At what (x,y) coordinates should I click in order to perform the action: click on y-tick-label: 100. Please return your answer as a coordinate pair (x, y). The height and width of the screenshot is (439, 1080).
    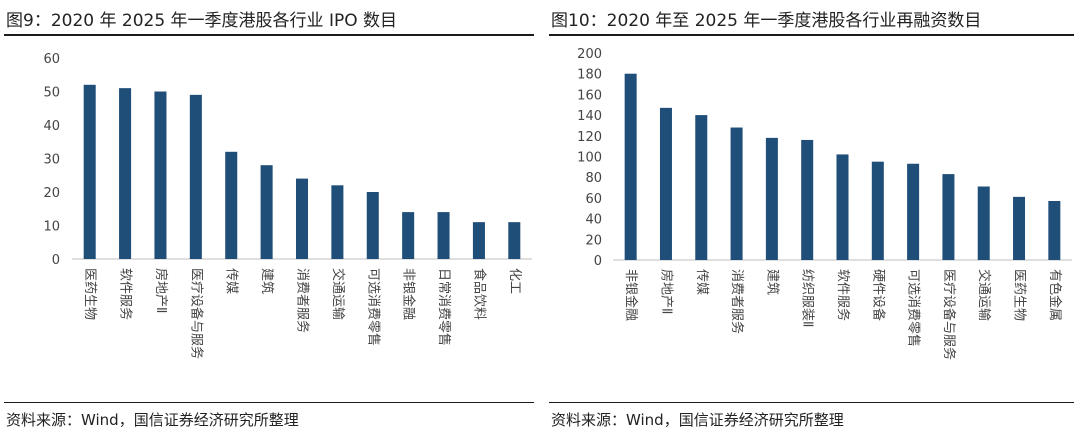
    Looking at the image, I should click on (589, 158).